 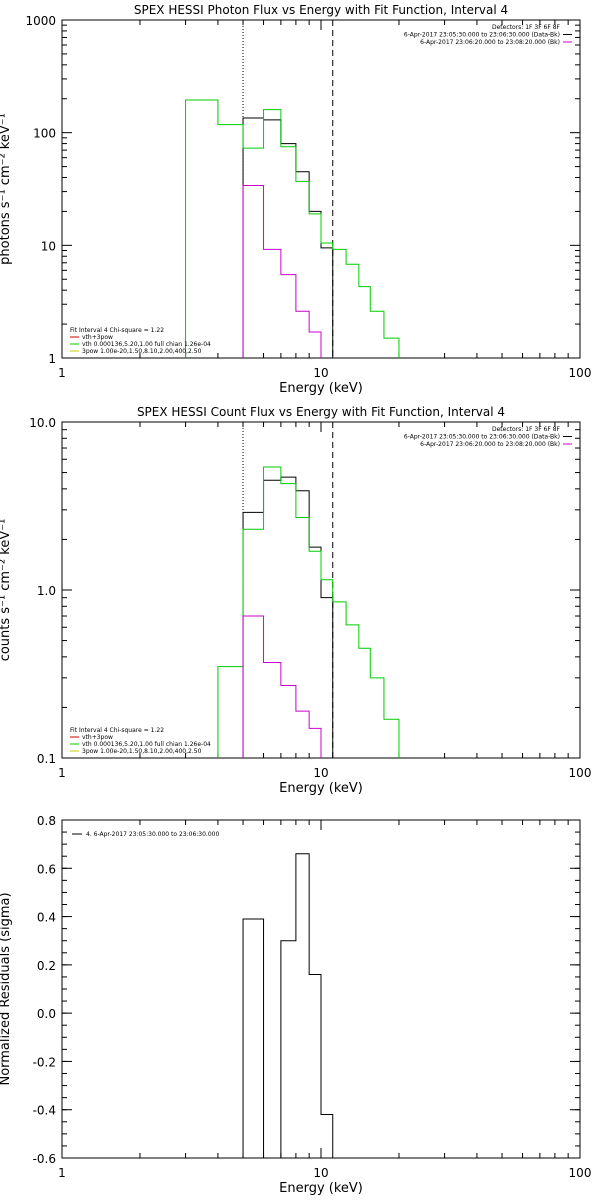 What do you see at coordinates (46, 759) in the screenshot?
I see `y-tick-label: 0.1` at bounding box center [46, 759].